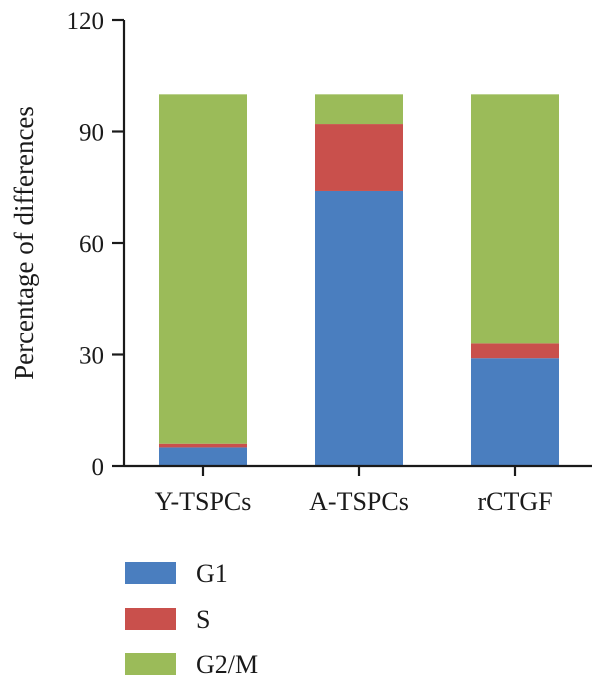 This screenshot has width=596, height=687. What do you see at coordinates (150, 619) in the screenshot?
I see `legend-swatch-s` at bounding box center [150, 619].